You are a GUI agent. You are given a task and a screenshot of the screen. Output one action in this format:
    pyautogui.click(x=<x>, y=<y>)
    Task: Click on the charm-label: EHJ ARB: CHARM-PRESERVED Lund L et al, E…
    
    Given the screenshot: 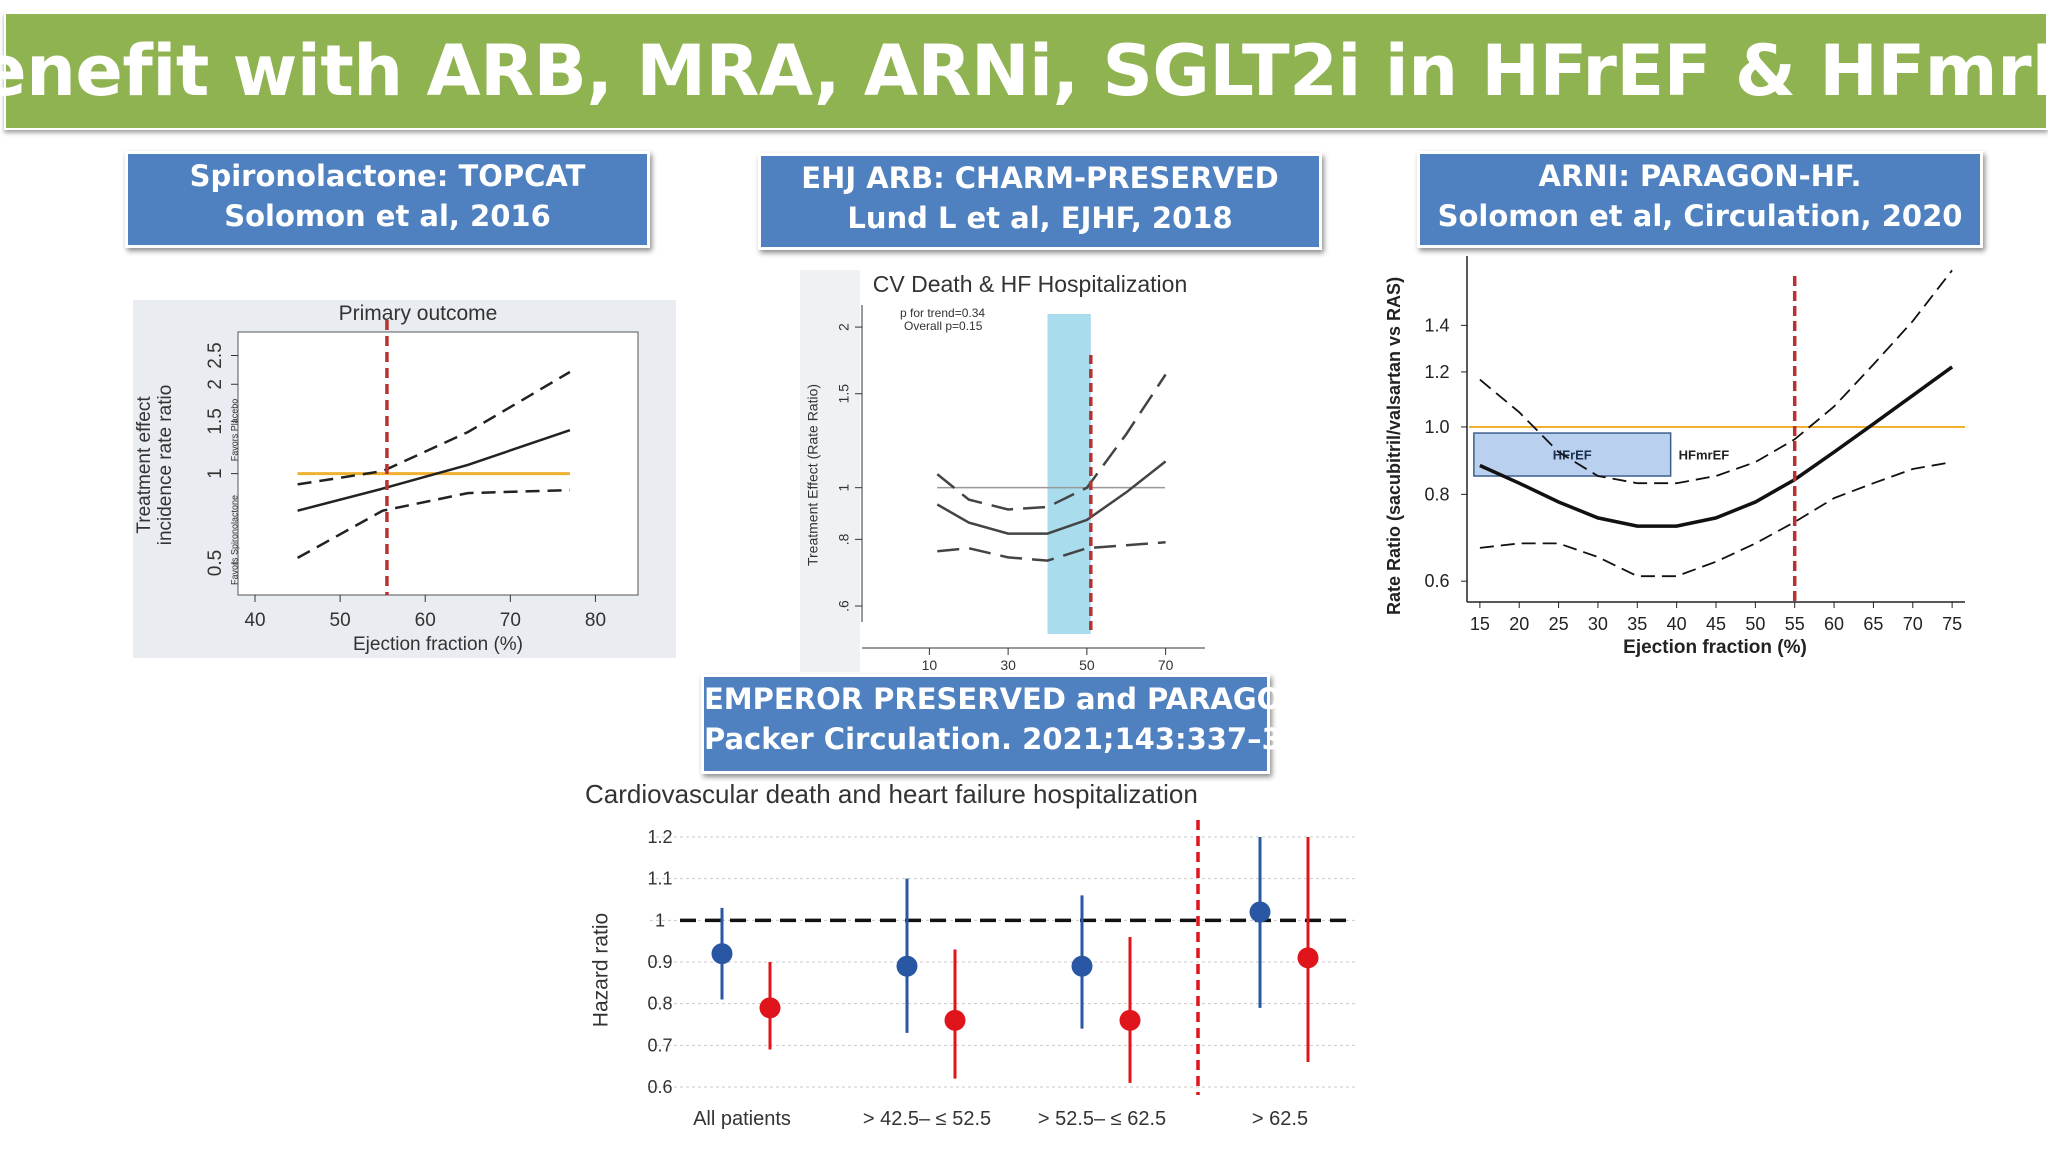 What is the action you would take?
    pyautogui.click(x=1040, y=201)
    